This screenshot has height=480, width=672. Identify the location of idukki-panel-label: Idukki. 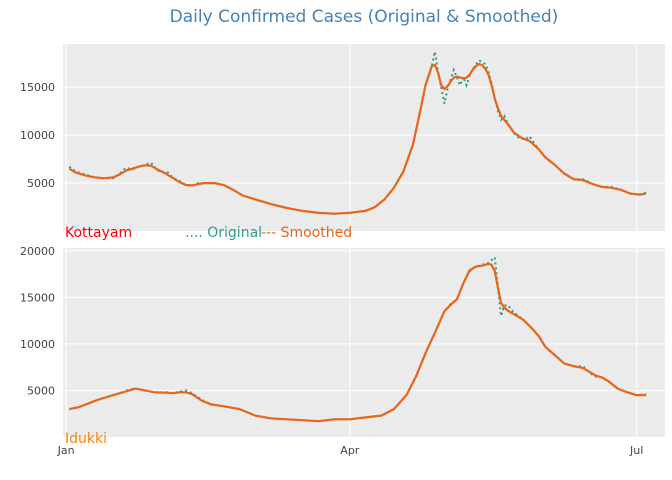
(86, 439).